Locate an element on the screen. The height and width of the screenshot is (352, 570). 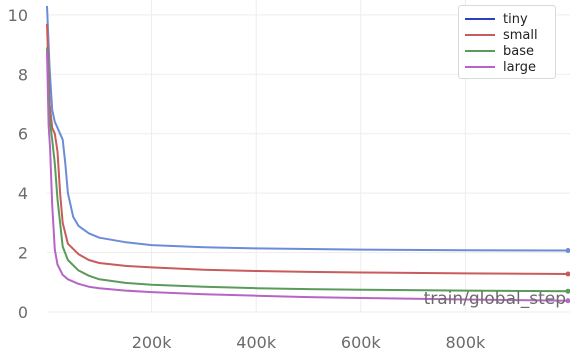
y-tick-label: 4 is located at coordinates (23, 193).